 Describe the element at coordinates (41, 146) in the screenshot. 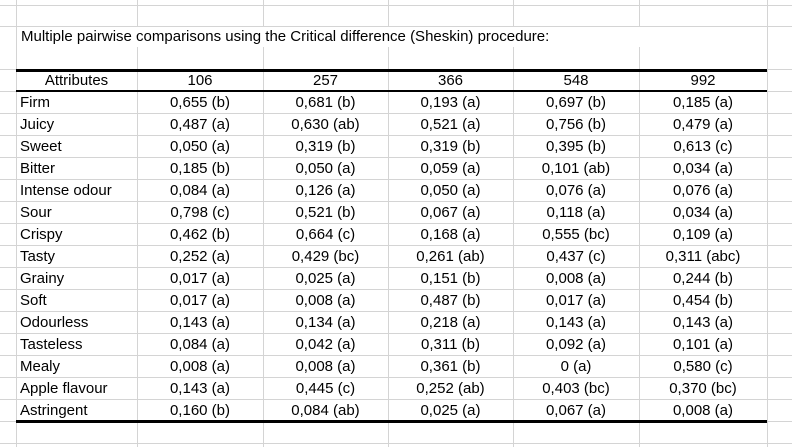

I see `attribute-cell: Sweet` at that location.